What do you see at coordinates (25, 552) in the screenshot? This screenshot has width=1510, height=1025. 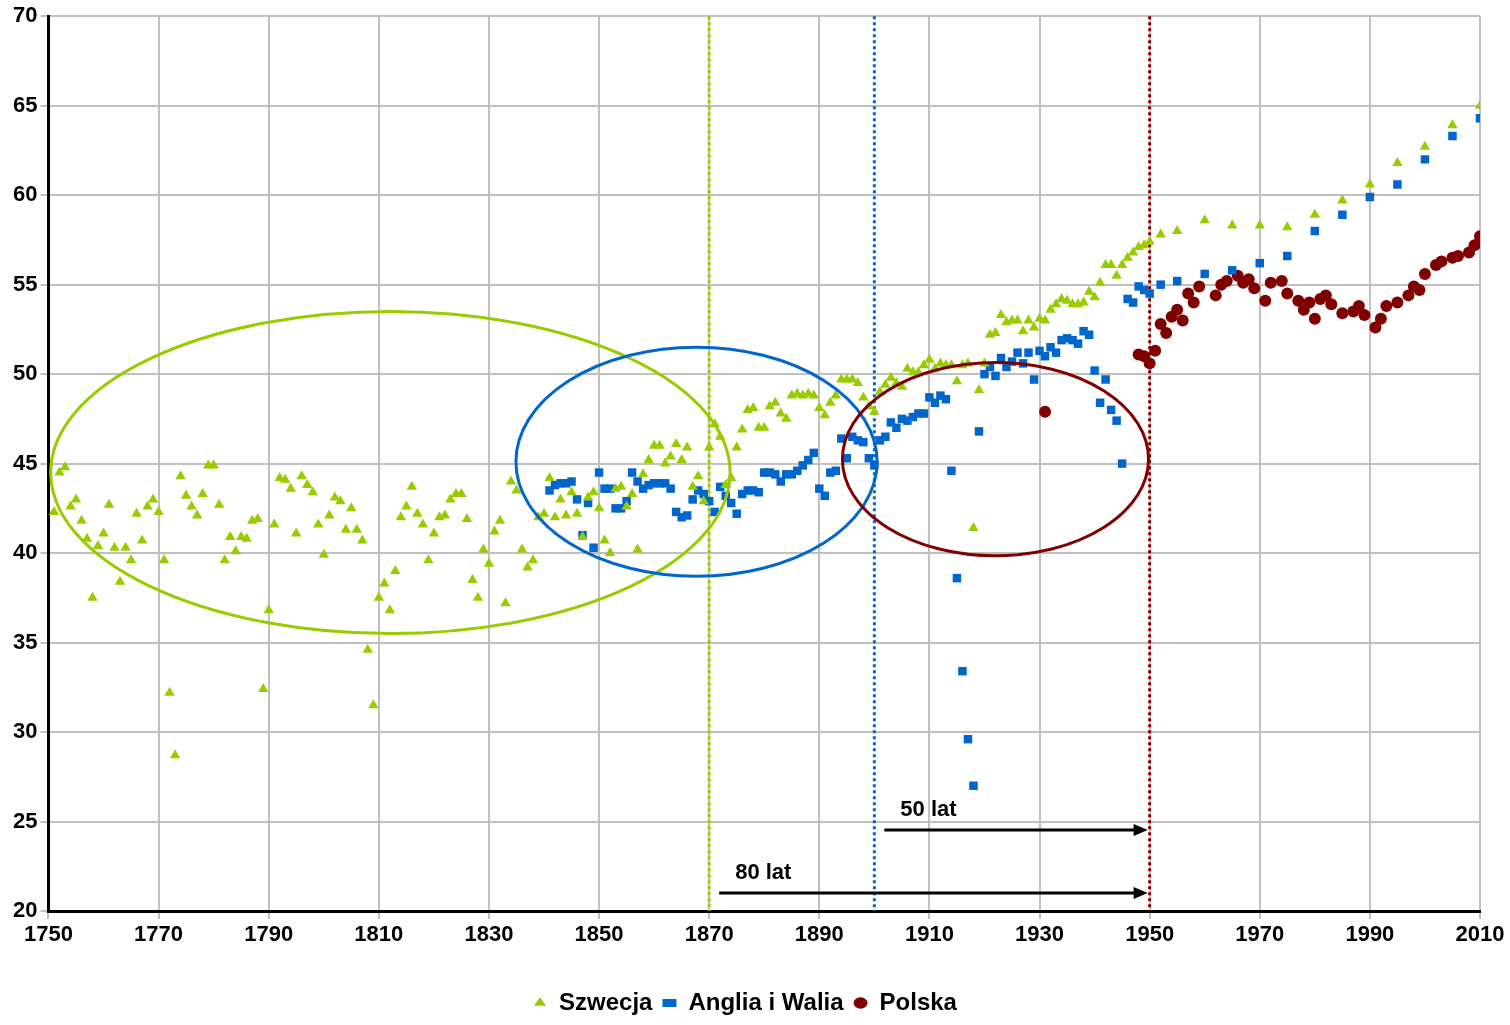 I see `y-tick-label: 40` at bounding box center [25, 552].